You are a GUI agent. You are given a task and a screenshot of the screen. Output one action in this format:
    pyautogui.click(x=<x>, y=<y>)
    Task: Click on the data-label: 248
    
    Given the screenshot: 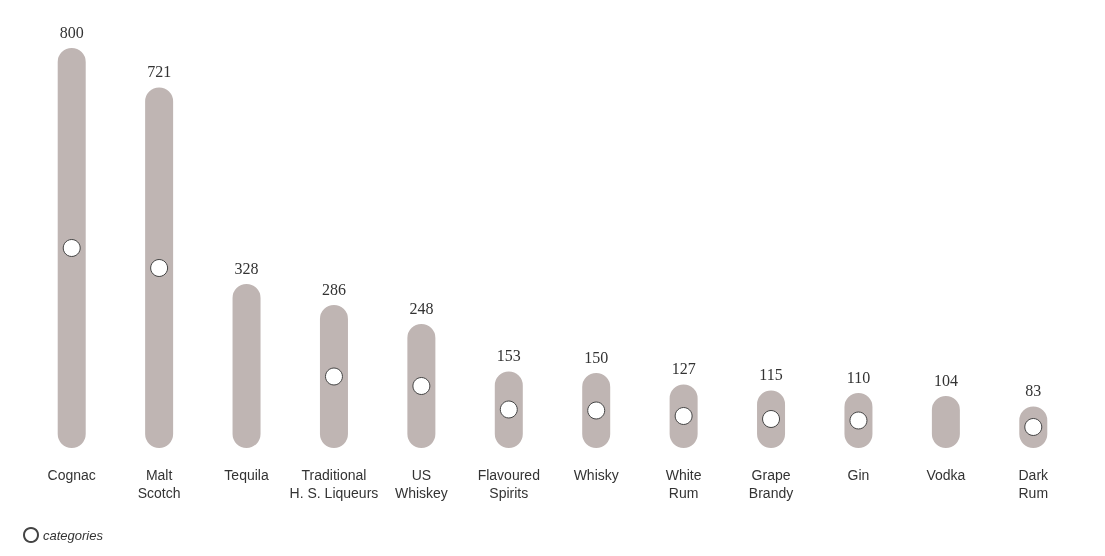 What is the action you would take?
    pyautogui.click(x=421, y=308)
    